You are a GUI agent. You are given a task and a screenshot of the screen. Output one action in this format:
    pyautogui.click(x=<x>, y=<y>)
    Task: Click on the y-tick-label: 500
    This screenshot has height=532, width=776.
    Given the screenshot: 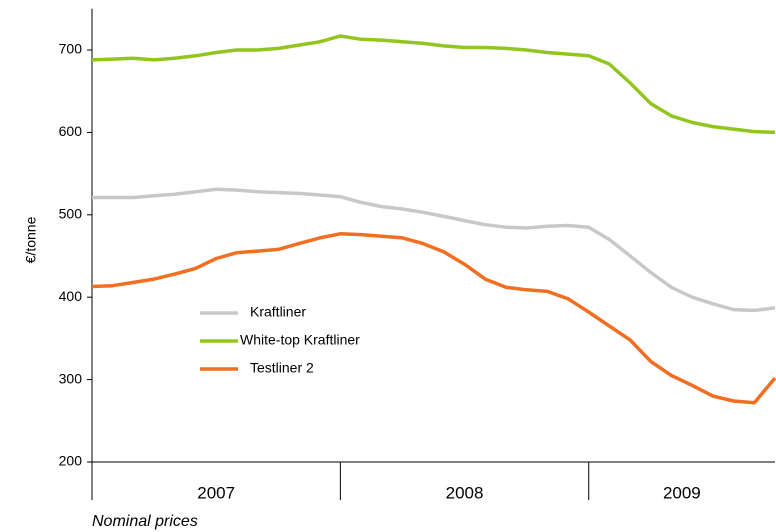 What is the action you would take?
    pyautogui.click(x=71, y=214)
    